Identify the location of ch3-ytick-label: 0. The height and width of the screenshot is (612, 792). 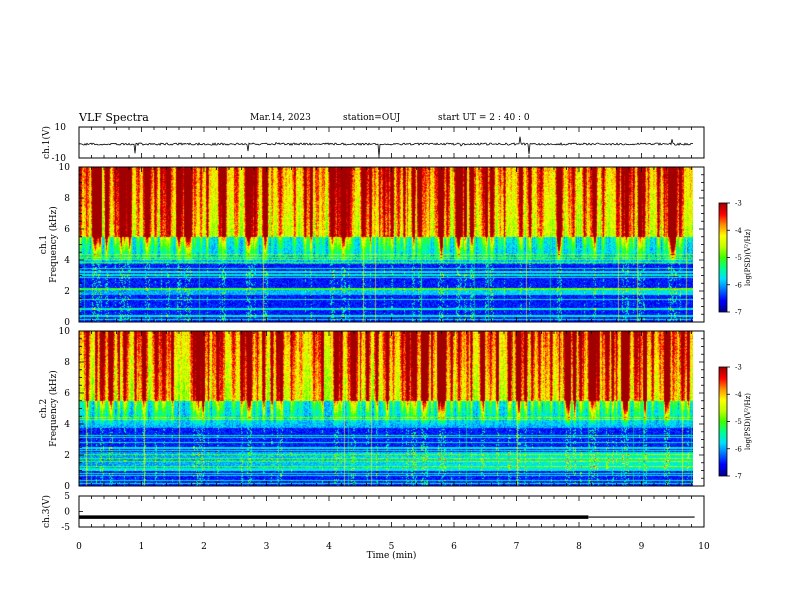
(67, 513).